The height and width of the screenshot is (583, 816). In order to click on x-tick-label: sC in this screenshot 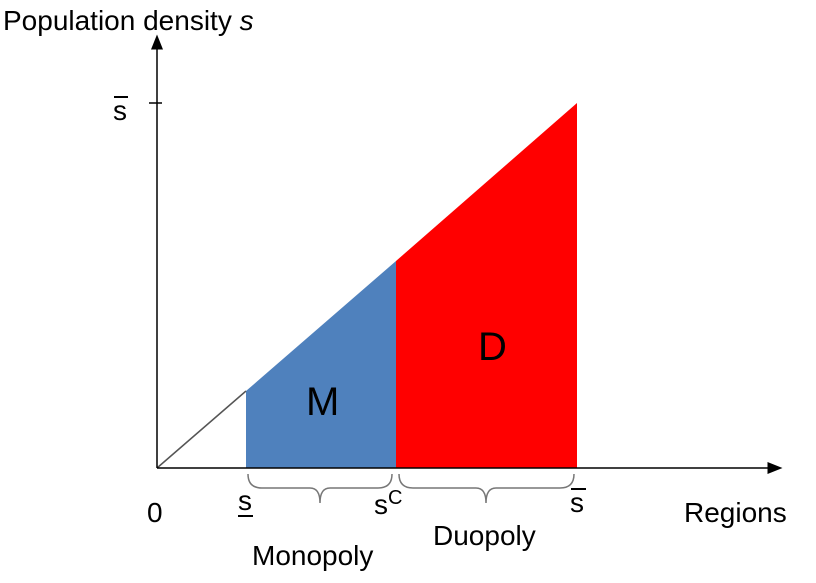, I will do `click(388, 503)`.